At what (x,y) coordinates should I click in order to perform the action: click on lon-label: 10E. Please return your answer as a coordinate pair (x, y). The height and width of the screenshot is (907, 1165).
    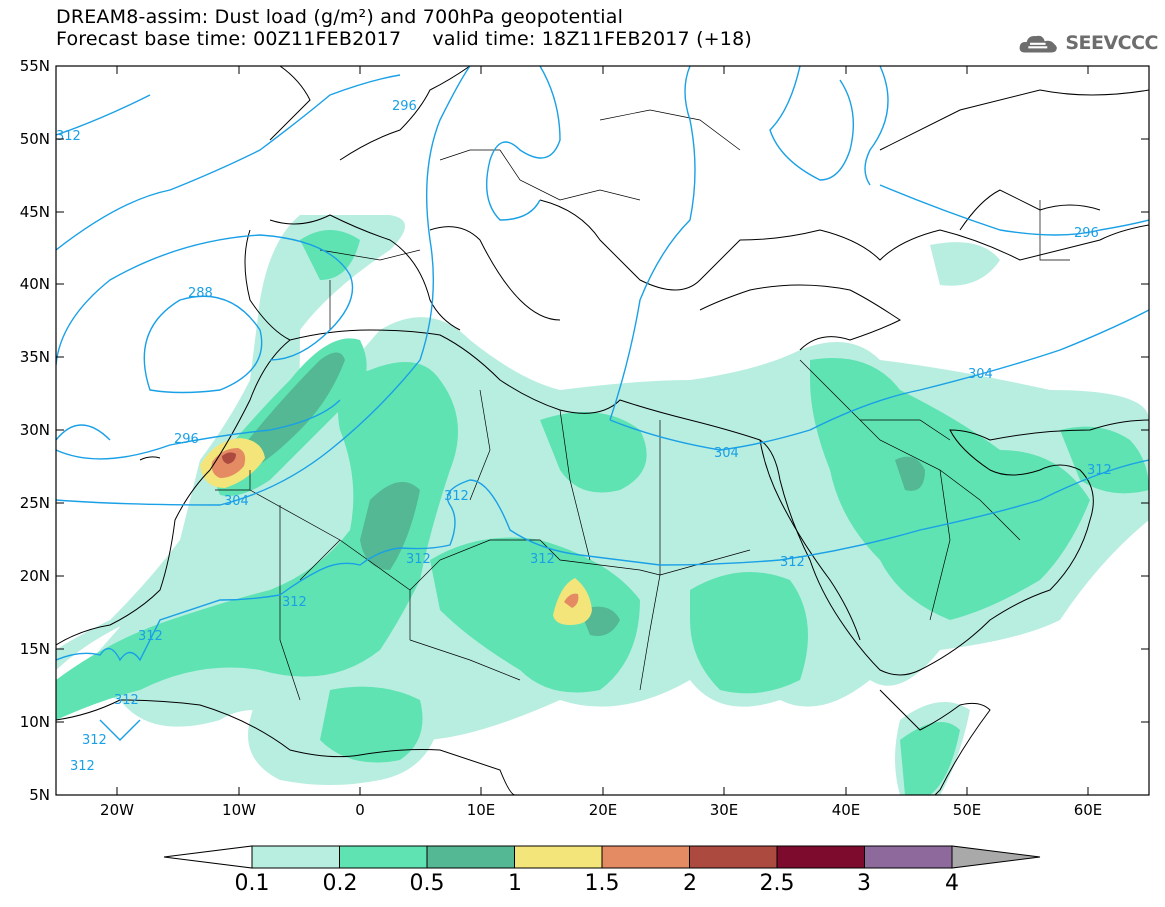
    Looking at the image, I should click on (481, 810).